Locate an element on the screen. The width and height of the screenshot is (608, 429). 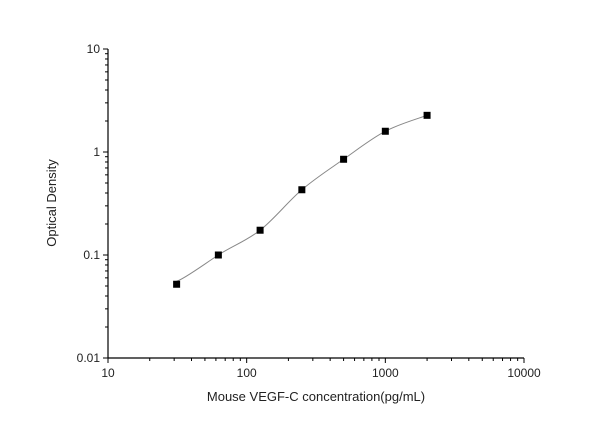
x-tick-label: 1000 is located at coordinates (385, 373).